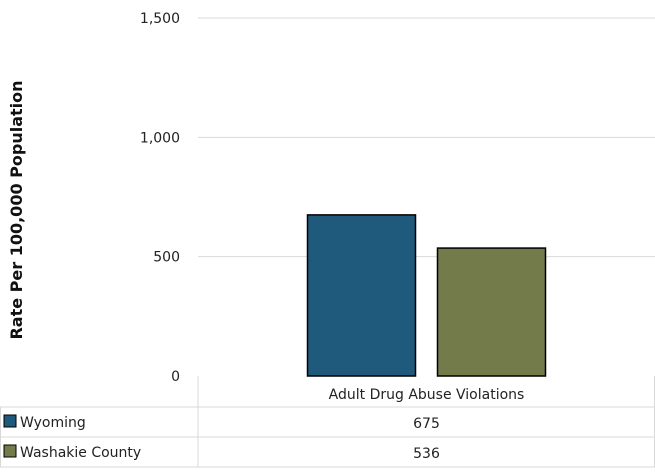  I want to click on y-tick-label: 1,000, so click(160, 138).